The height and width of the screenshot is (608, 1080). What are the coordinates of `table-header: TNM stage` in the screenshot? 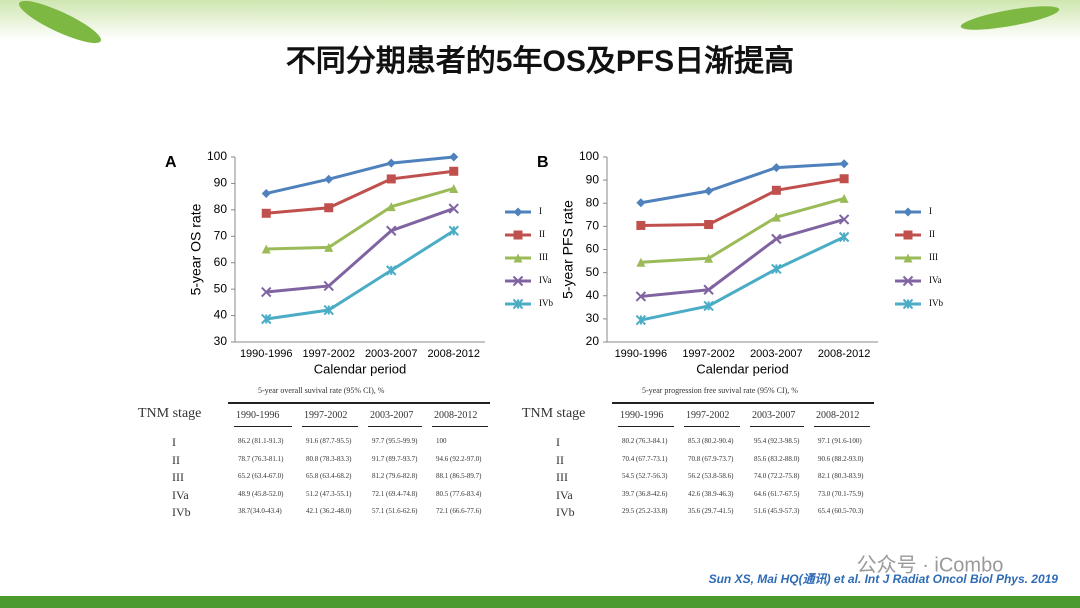 It's located at (170, 413).